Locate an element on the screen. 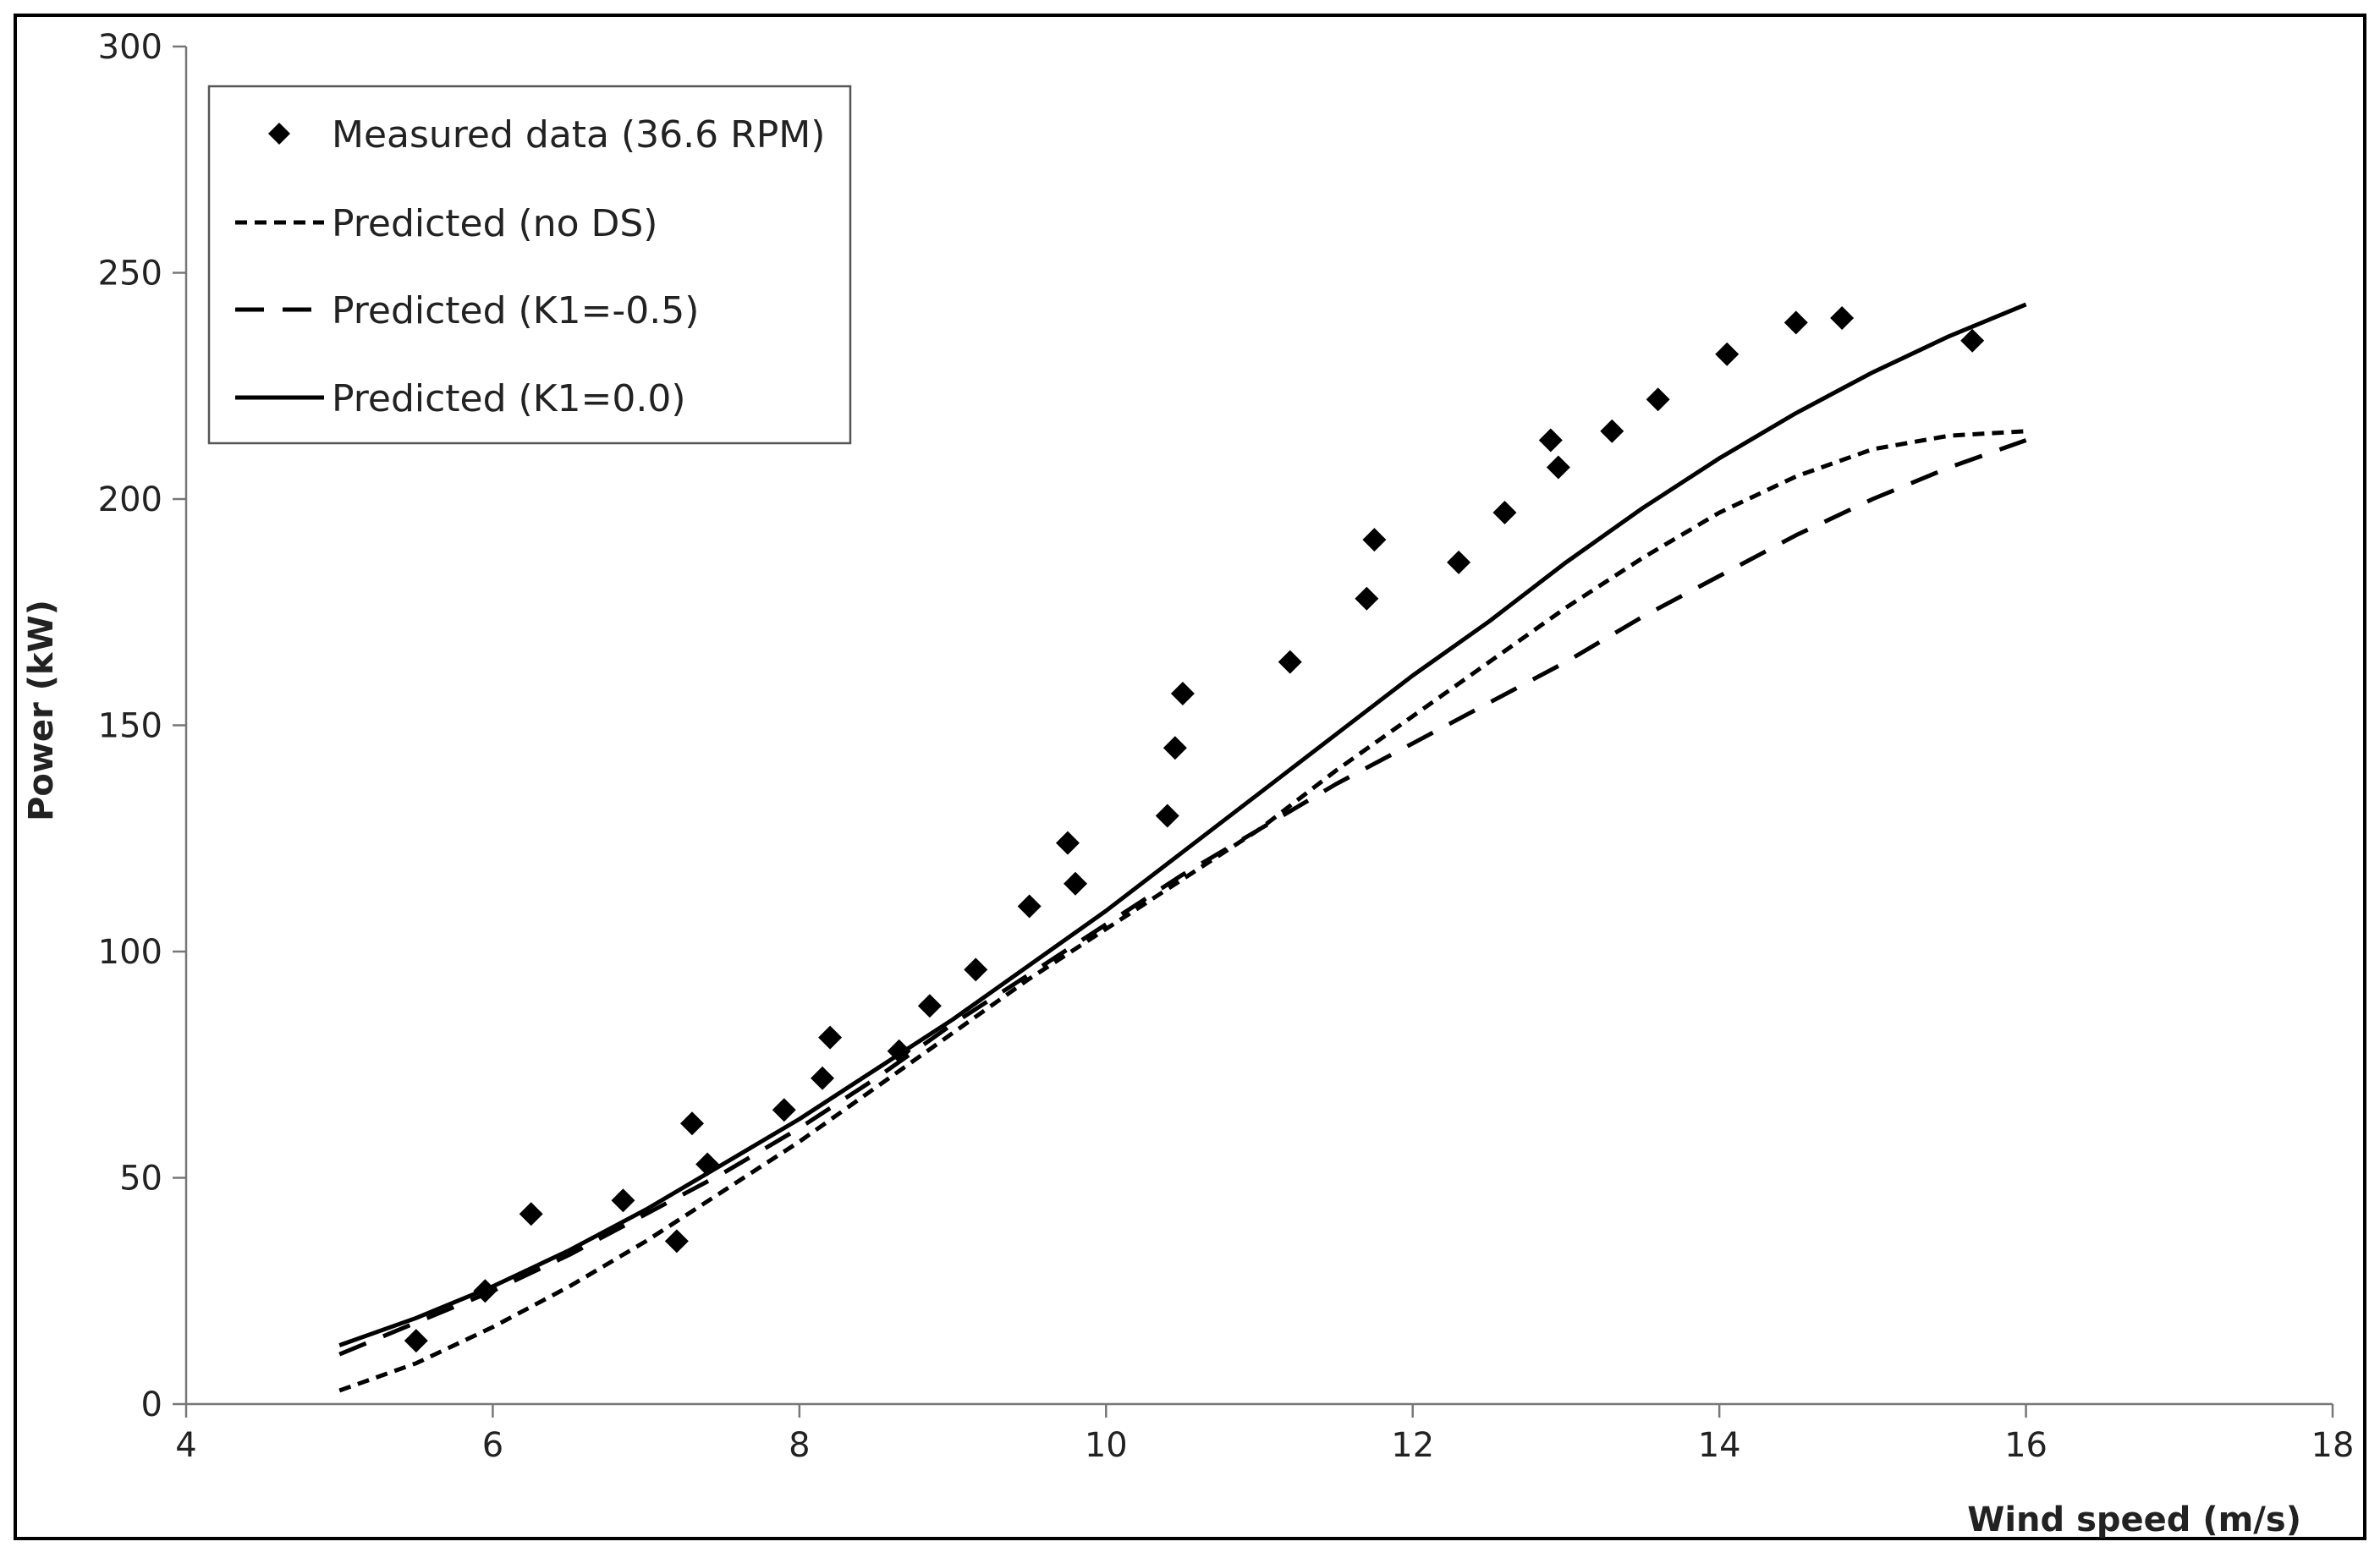 This screenshot has height=1558, width=2380. legend-label: Predicted (K1=0.0) is located at coordinates (509, 399).